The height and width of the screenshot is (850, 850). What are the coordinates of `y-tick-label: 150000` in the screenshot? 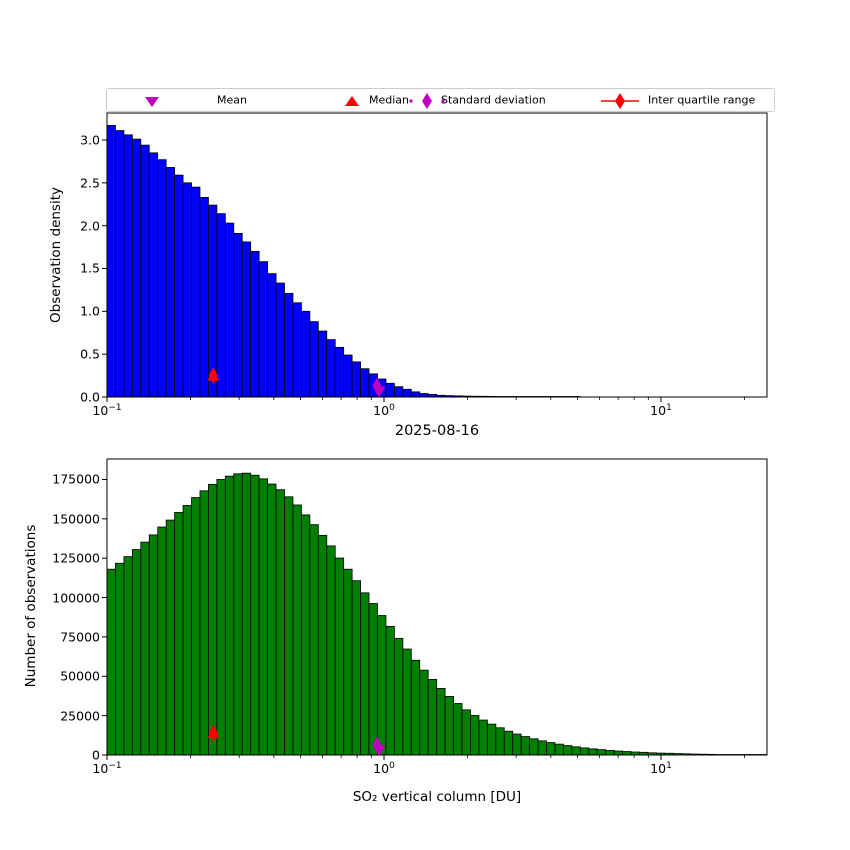 It's located at (76, 519).